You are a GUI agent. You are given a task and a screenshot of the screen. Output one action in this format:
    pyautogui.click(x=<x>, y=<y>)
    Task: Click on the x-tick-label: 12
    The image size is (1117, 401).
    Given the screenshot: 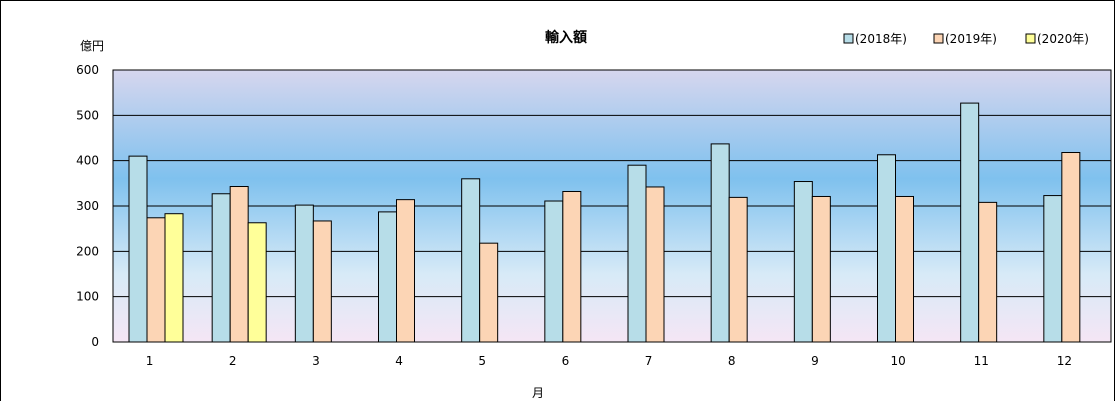 What is the action you would take?
    pyautogui.click(x=1064, y=361)
    